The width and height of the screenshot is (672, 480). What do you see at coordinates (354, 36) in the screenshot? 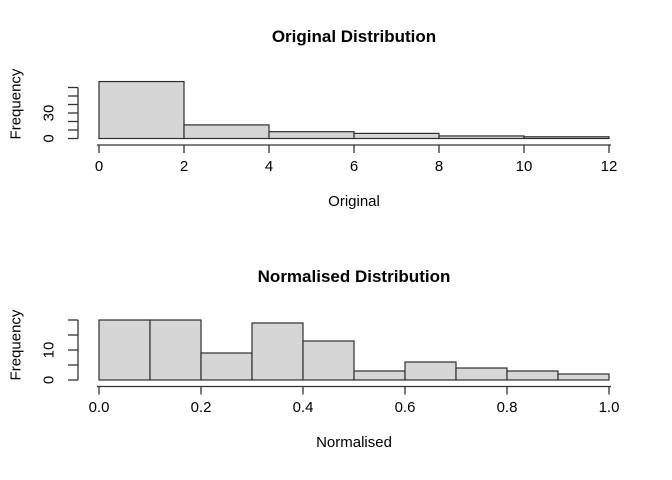
I see `chart-title-original: Original Distribution` at bounding box center [354, 36].